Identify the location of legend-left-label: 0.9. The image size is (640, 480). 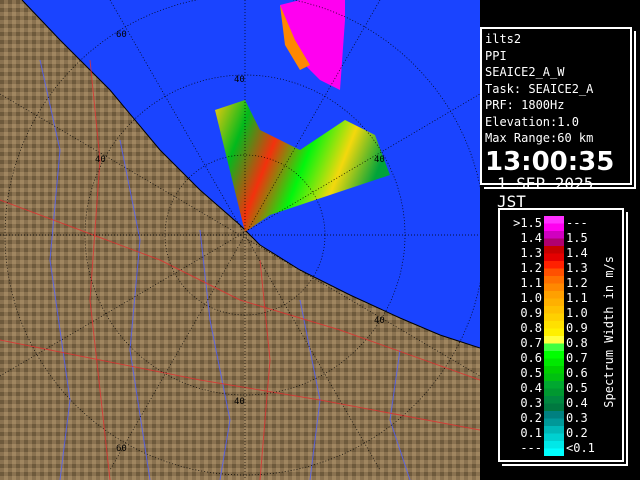
(531, 313).